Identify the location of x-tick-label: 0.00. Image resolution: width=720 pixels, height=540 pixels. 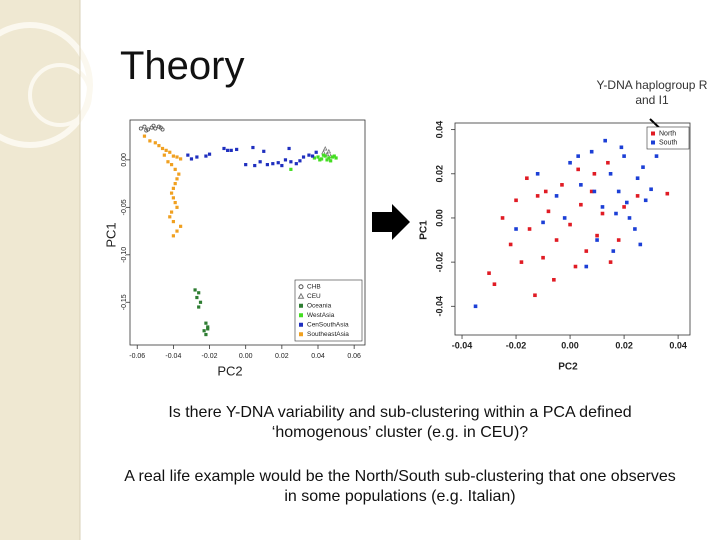
(570, 345).